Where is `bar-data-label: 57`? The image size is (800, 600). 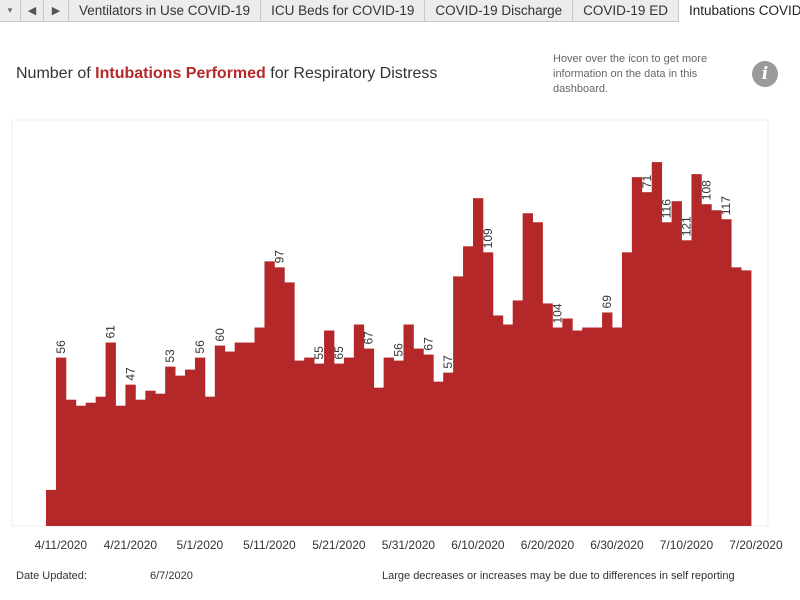
bar-data-label: 57 is located at coordinates (448, 362).